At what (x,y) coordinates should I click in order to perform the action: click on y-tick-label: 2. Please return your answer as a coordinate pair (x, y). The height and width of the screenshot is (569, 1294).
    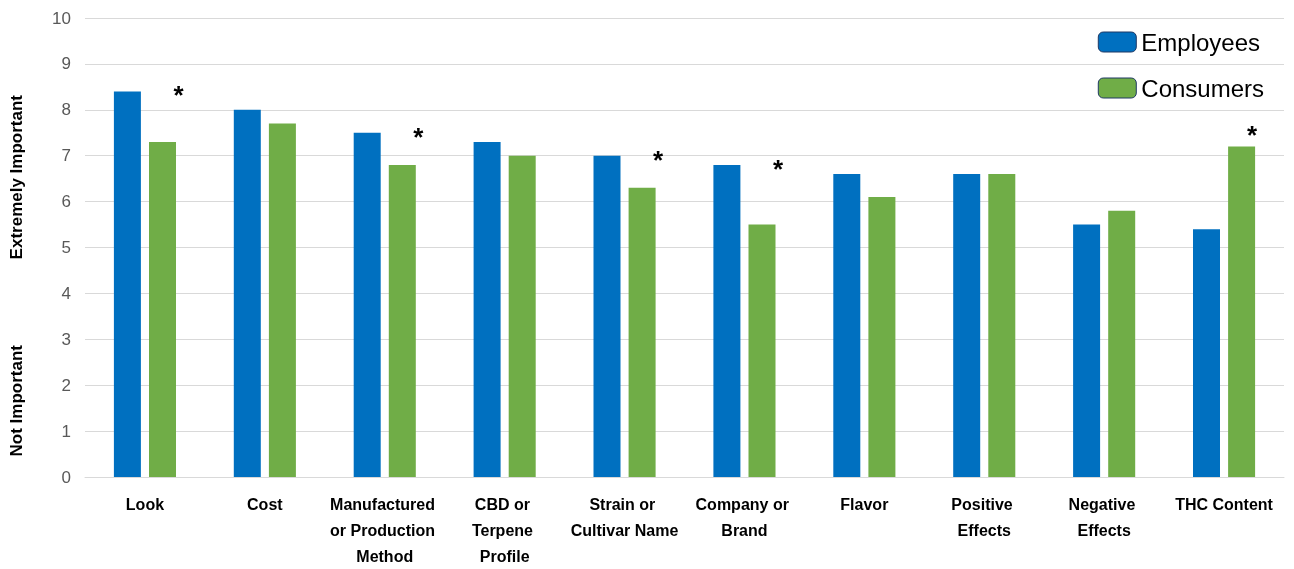
    Looking at the image, I should click on (66, 385).